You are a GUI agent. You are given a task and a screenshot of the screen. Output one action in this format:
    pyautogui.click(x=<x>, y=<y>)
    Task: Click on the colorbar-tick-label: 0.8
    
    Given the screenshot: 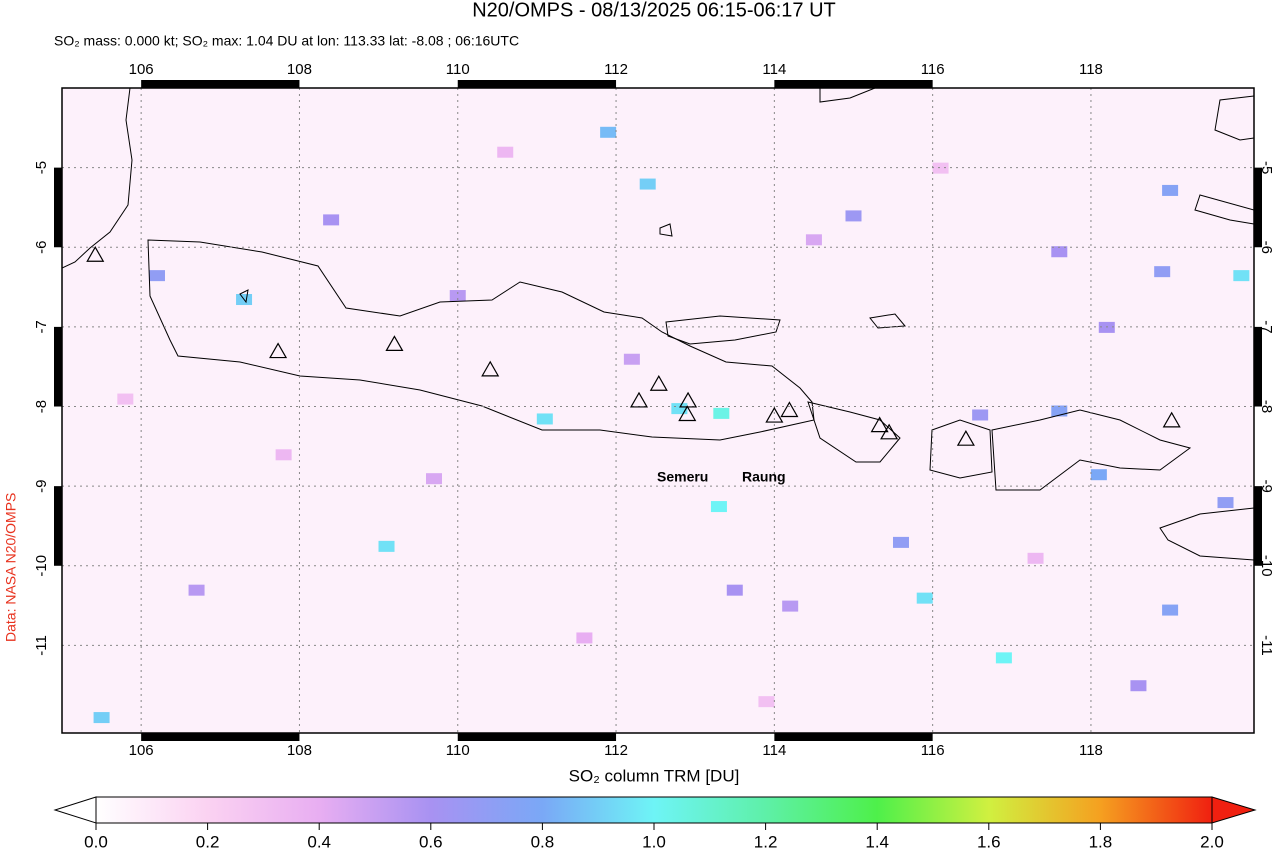 What is the action you would take?
    pyautogui.click(x=543, y=841)
    